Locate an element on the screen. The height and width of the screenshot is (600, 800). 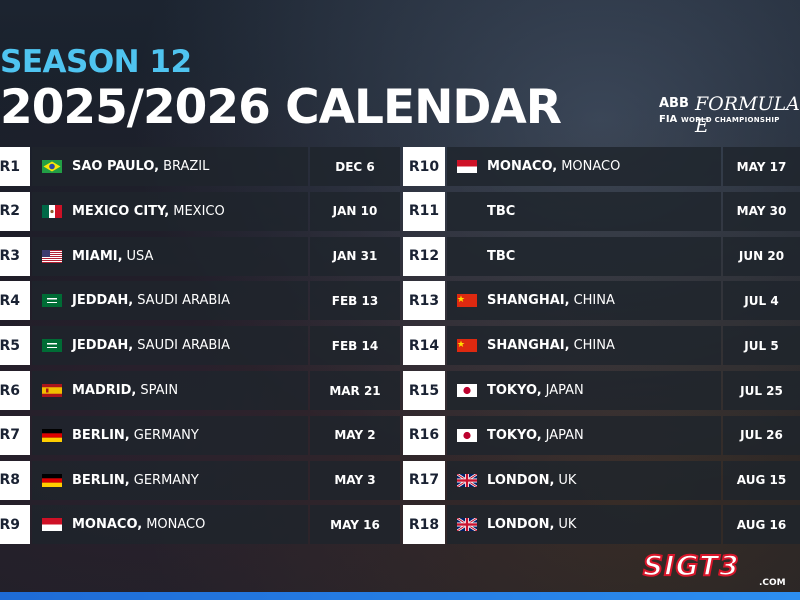
race-country: MONACO is located at coordinates (176, 525).